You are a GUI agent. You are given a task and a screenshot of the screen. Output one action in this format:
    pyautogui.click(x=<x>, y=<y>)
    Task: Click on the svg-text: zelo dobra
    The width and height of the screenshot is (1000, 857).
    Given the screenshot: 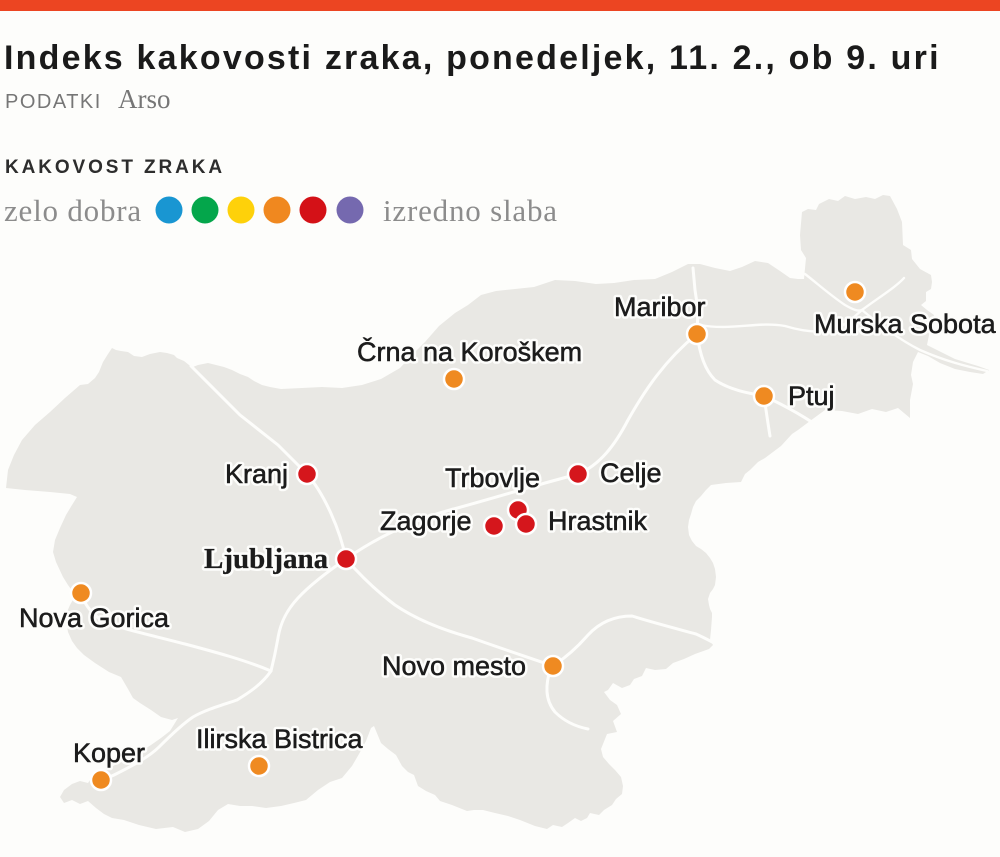 What is the action you would take?
    pyautogui.click(x=73, y=210)
    